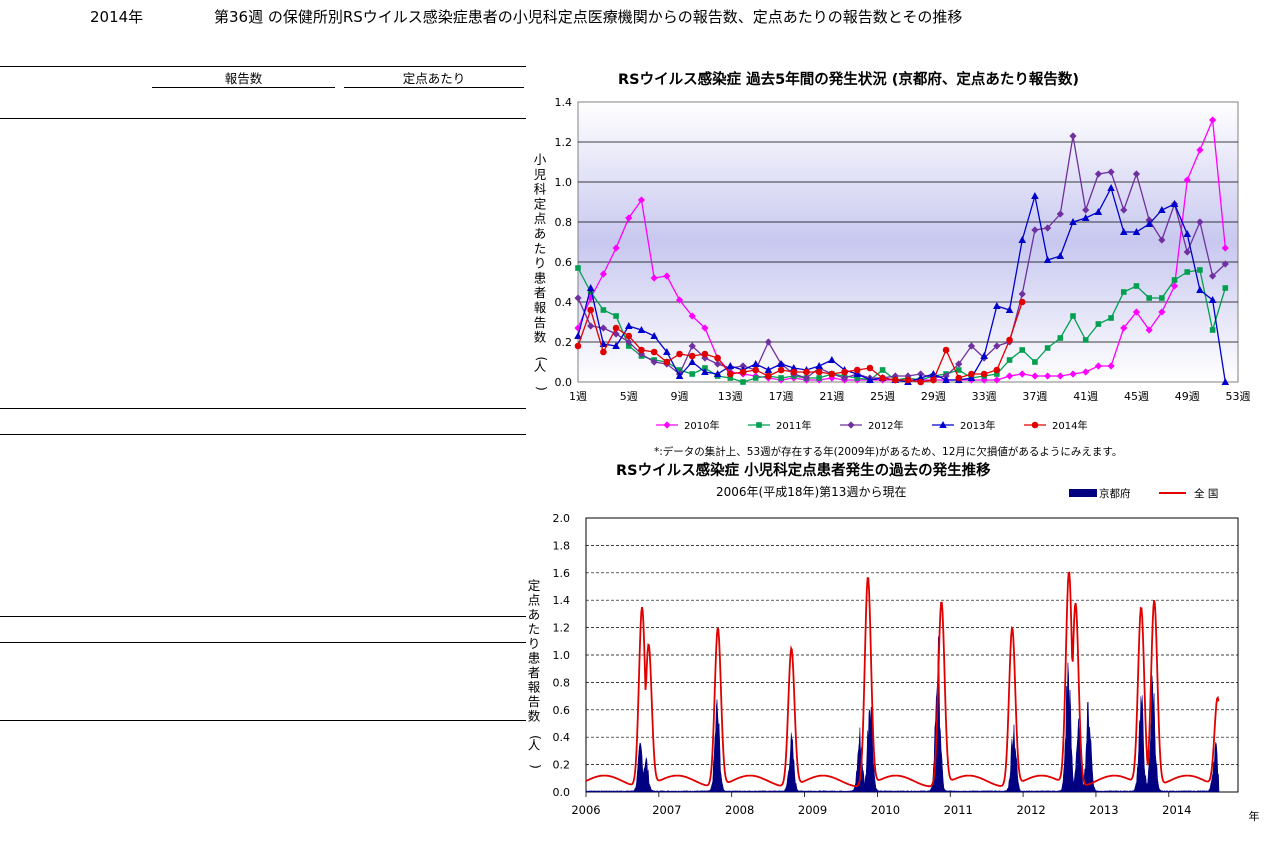 This screenshot has width=1269, height=847. What do you see at coordinates (812, 810) in the screenshot?
I see `x-tick-label: 2009` at bounding box center [812, 810].